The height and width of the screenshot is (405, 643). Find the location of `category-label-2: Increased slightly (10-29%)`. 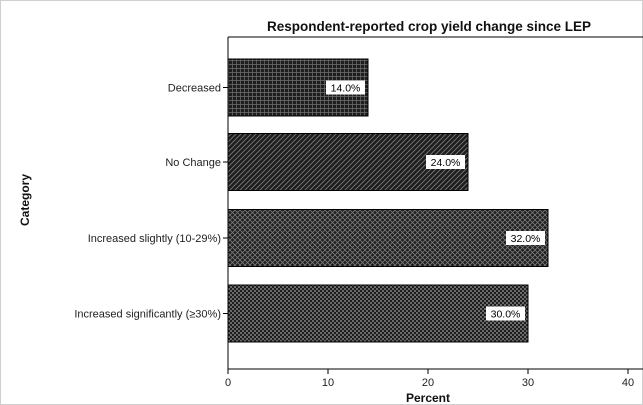

category-label-2: Increased slightly (10-29%) is located at coordinates (154, 239).